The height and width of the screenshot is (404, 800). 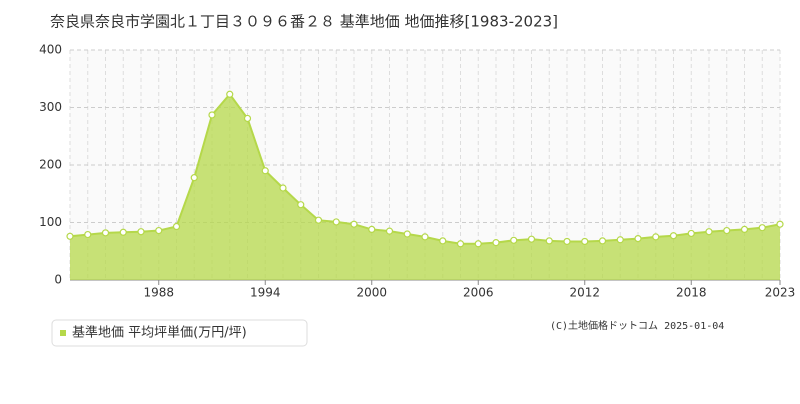 I want to click on footer: (C)土地価格ドットコム 2025-01-04, so click(x=637, y=325).